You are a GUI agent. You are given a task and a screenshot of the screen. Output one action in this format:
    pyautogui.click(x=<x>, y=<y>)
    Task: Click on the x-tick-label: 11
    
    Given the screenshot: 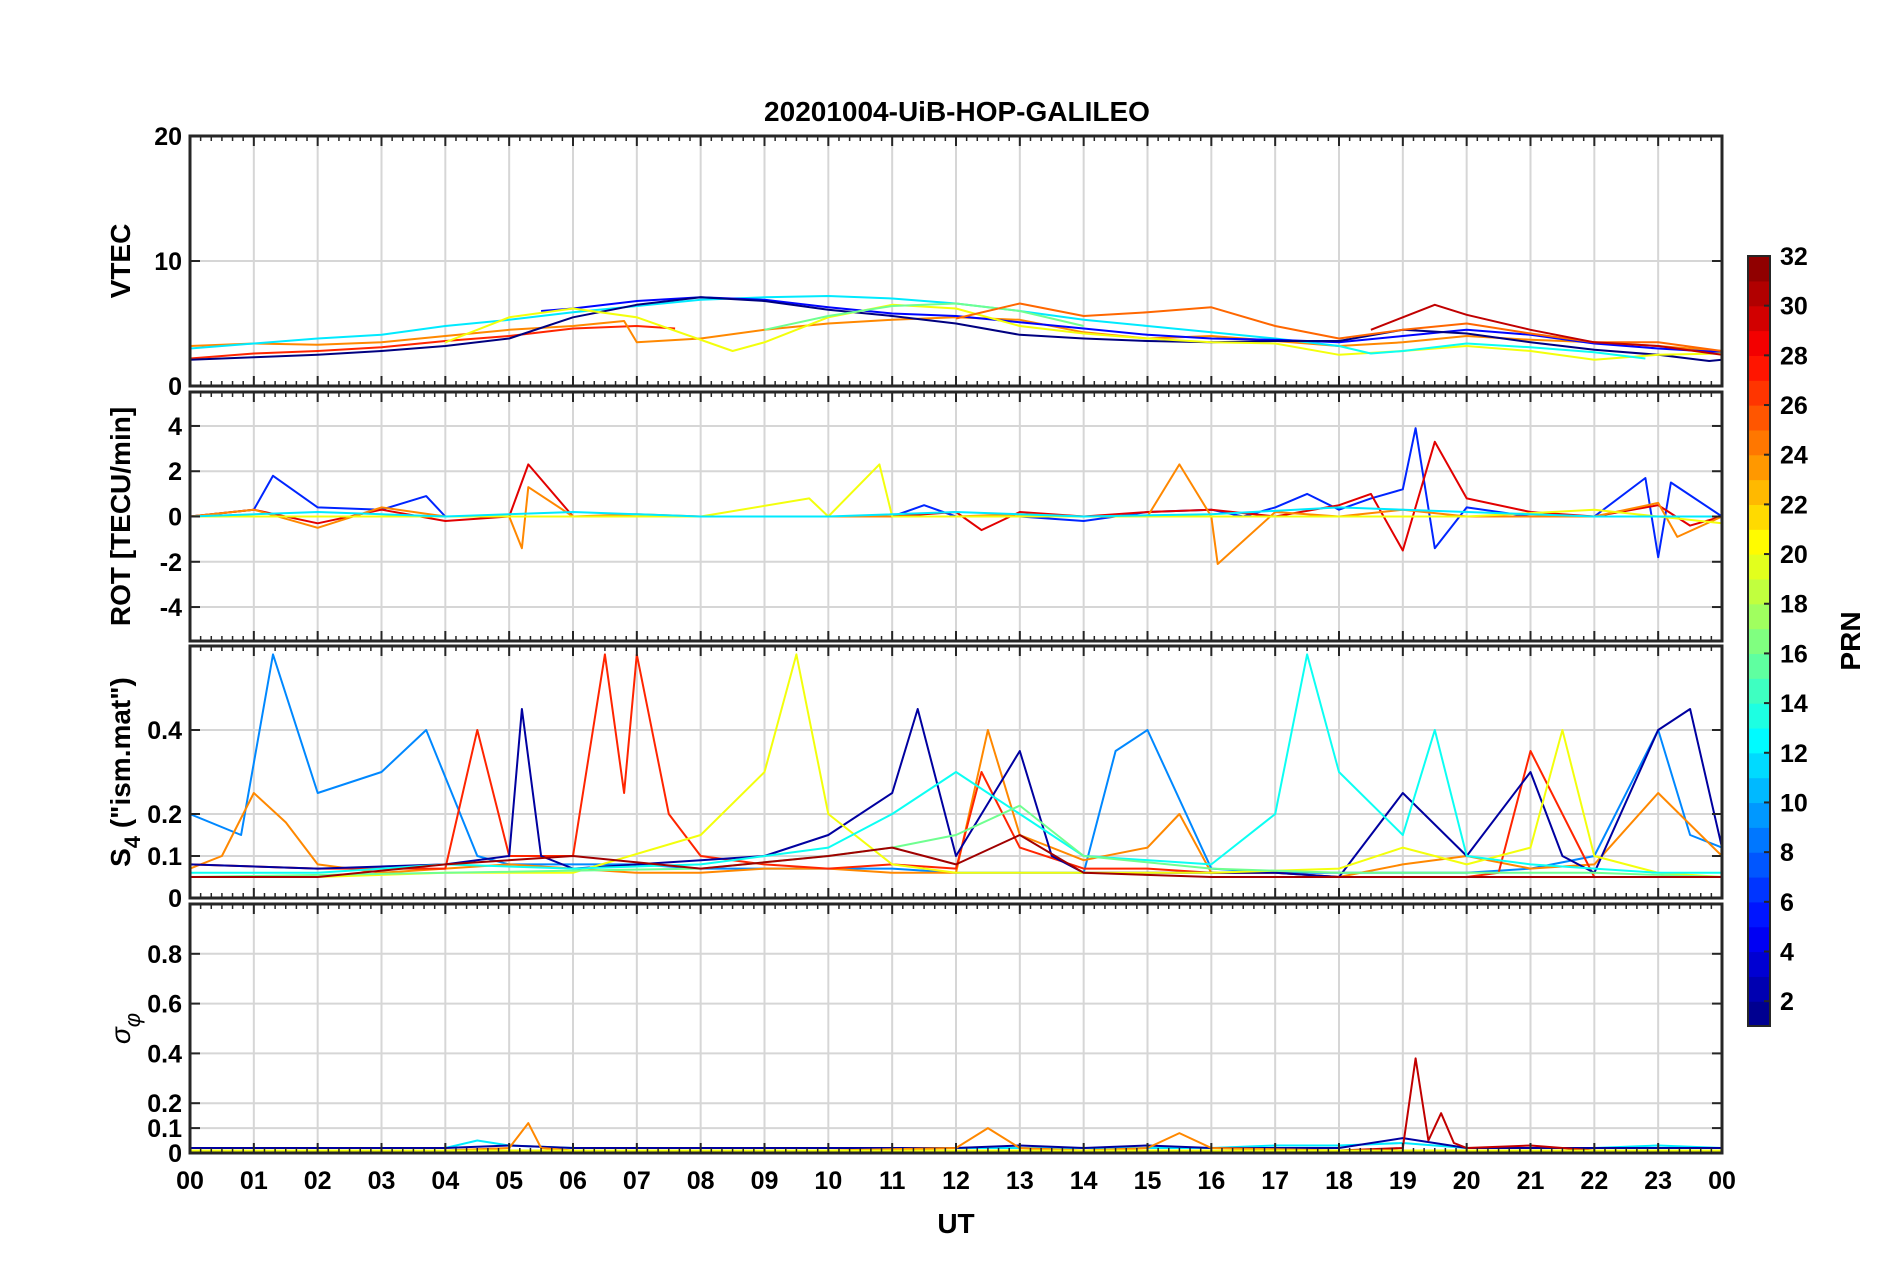 What is the action you would take?
    pyautogui.click(x=892, y=1181)
    